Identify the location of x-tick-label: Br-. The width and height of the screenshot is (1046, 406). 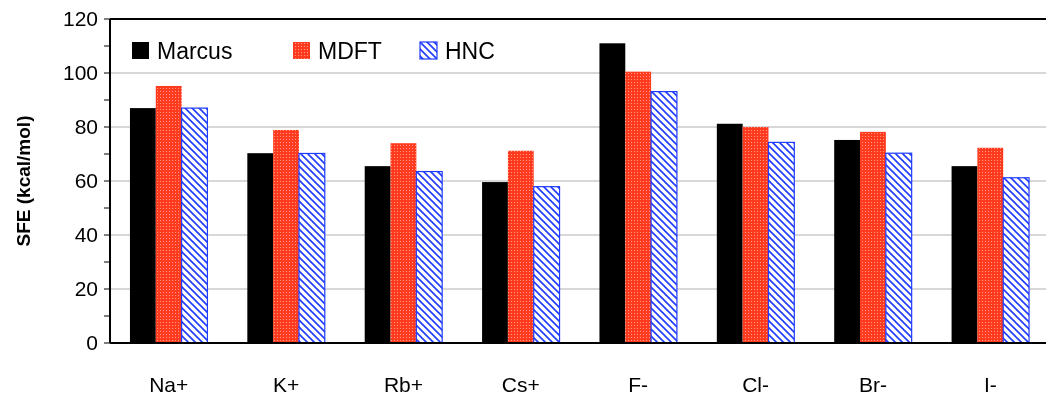
(872, 384).